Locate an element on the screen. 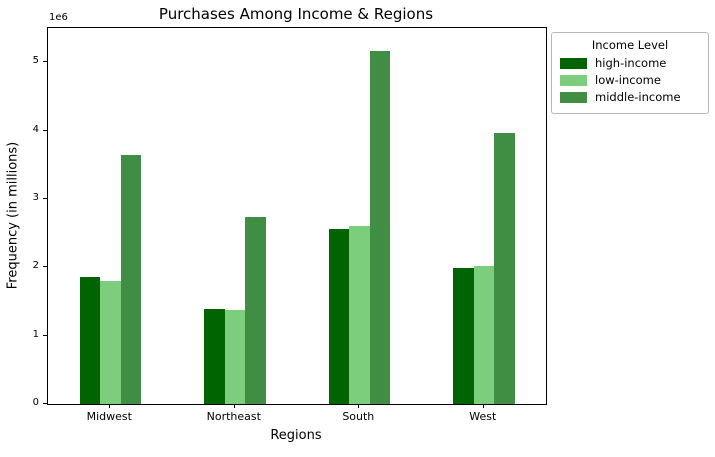 The height and width of the screenshot is (457, 715). bar-northeast-middle-income is located at coordinates (255, 310).